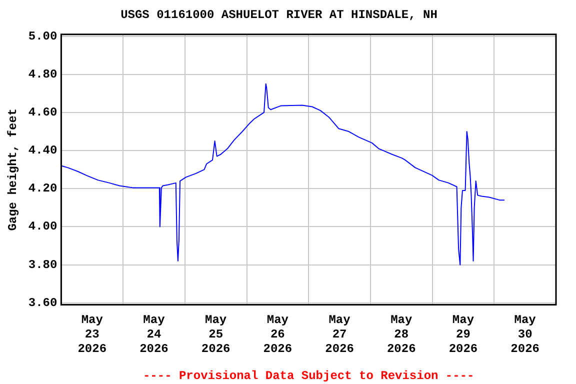  What do you see at coordinates (13, 169) in the screenshot?
I see `y-axis-title: Gage height, feet` at bounding box center [13, 169].